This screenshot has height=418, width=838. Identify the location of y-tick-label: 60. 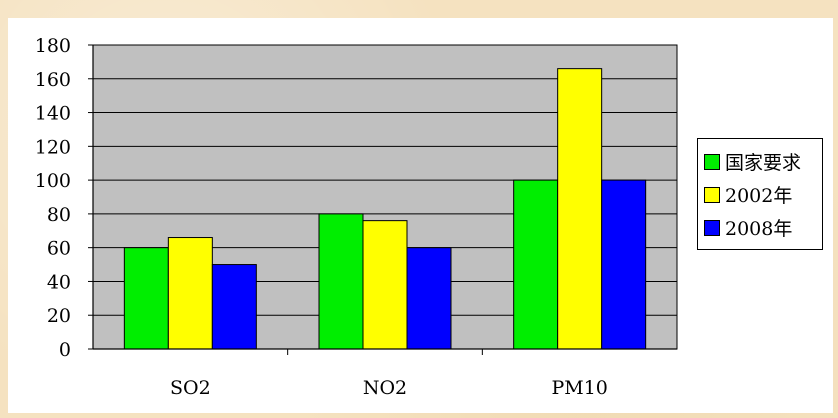
(59, 249).